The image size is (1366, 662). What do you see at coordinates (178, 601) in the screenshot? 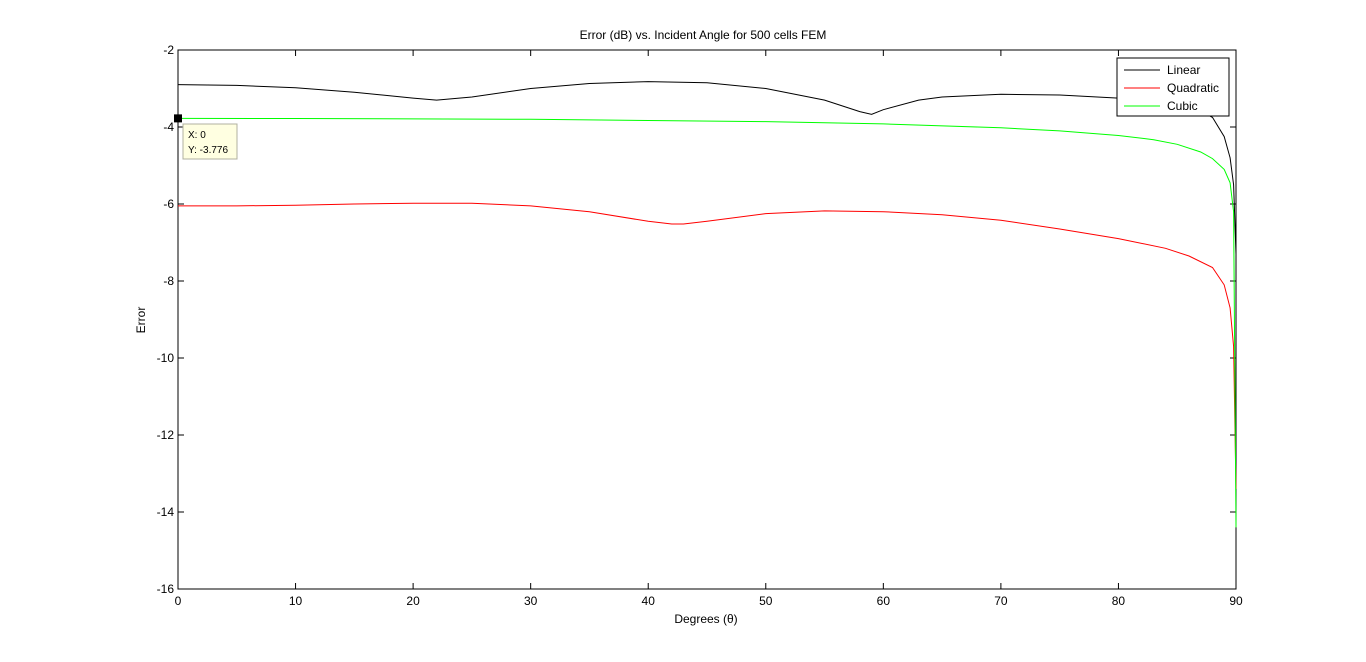
I see `x-tick-label: 0` at bounding box center [178, 601].